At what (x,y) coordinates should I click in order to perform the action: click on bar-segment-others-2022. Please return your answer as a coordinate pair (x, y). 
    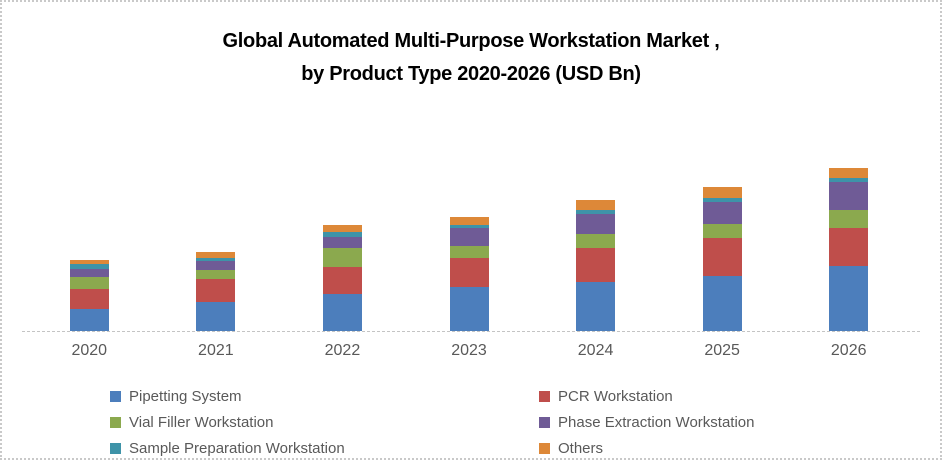
    Looking at the image, I should click on (342, 228).